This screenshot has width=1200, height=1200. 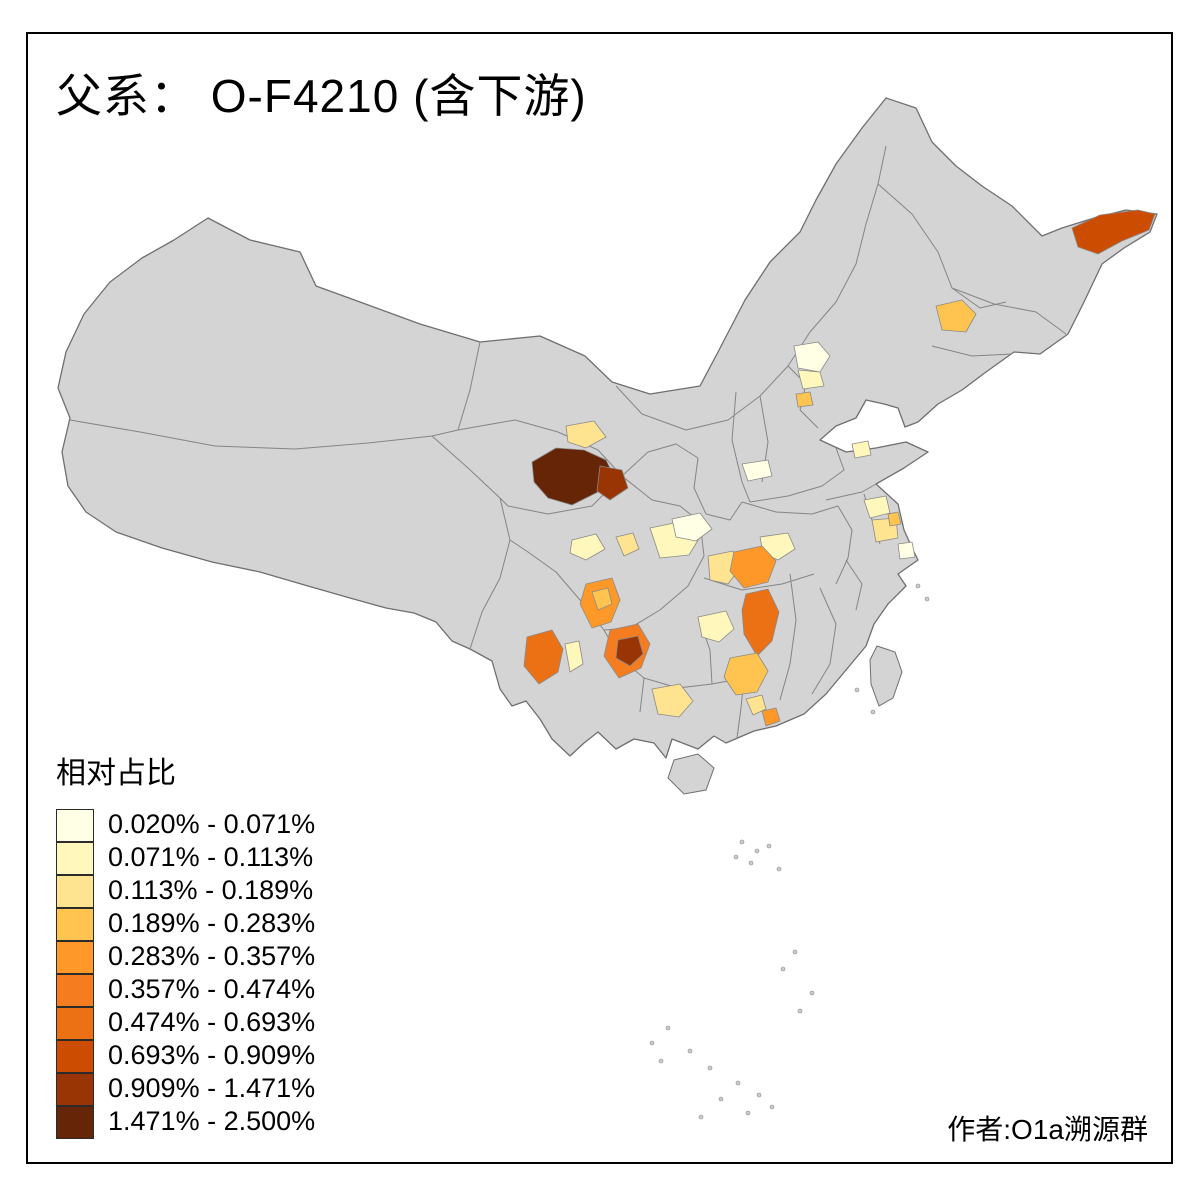 I want to click on legend-row: 0.283% - 0.357%, so click(x=186, y=957).